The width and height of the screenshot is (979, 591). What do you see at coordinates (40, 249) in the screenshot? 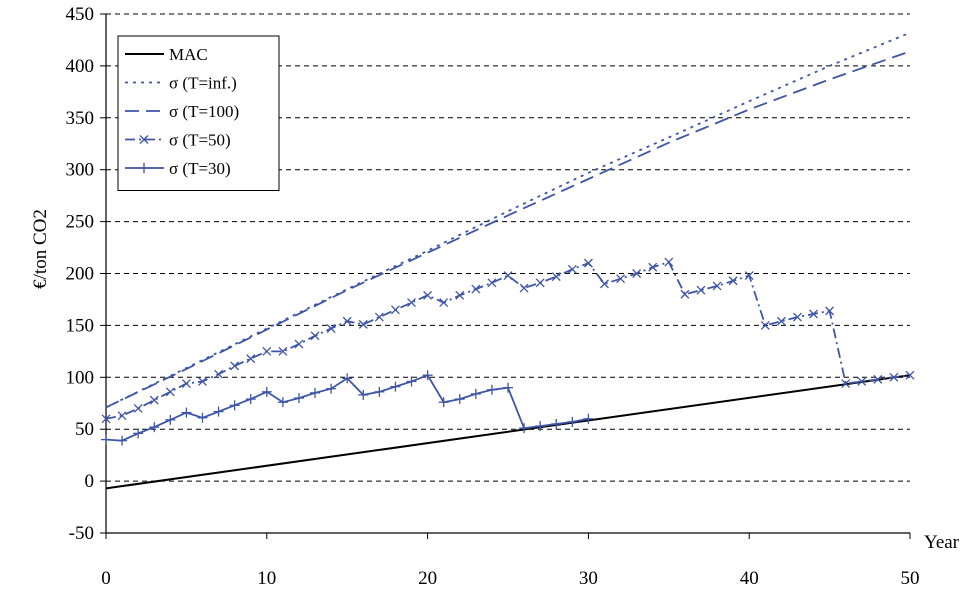
I see `y-axis-label: €/ton CO2` at bounding box center [40, 249].